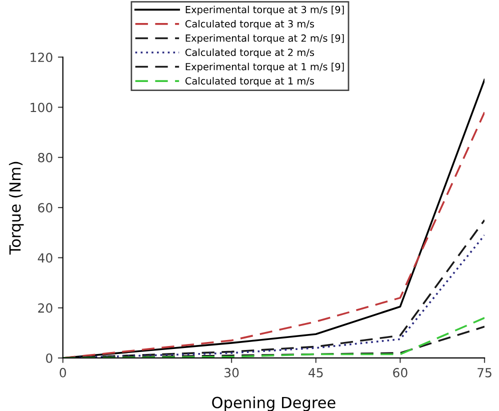 The width and height of the screenshot is (499, 411). What do you see at coordinates (16, 208) in the screenshot?
I see `y-axis-title: Torque (Nm)` at bounding box center [16, 208].